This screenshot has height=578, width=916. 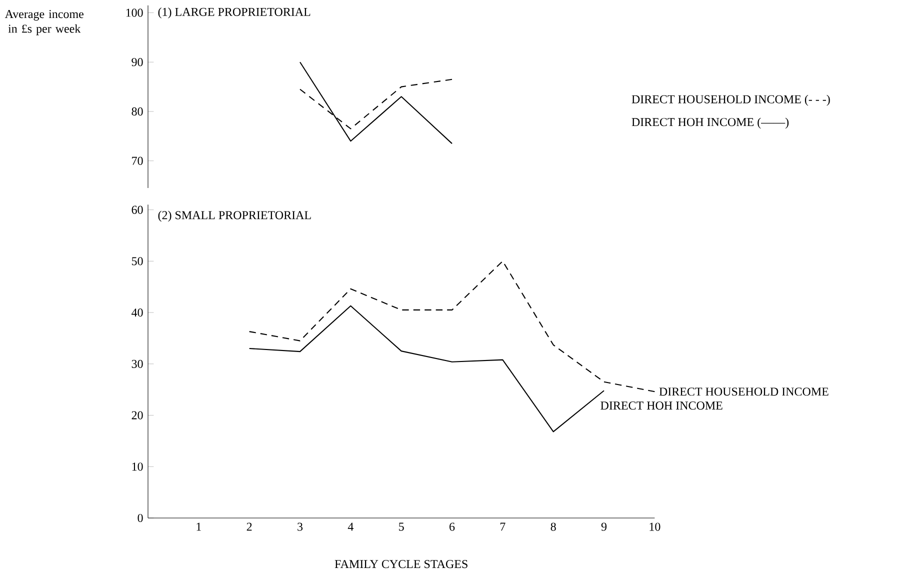 I want to click on x-tick-label: 4, so click(x=351, y=526).